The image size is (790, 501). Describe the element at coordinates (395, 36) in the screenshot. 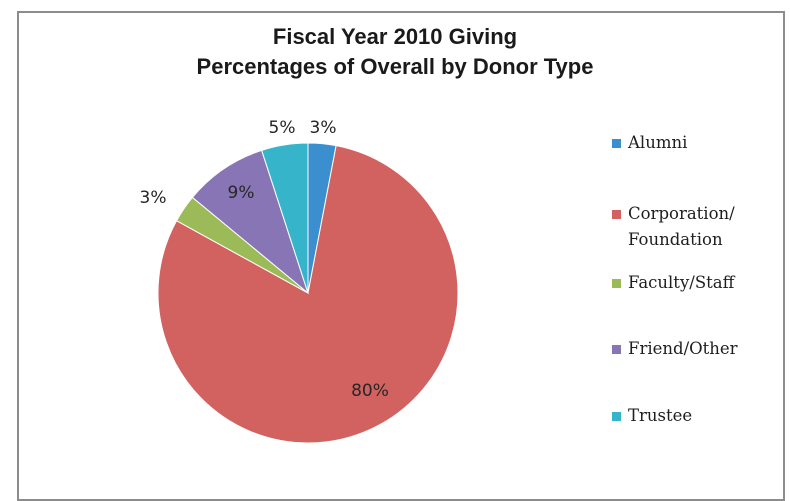

I see `chart-title-line-1: Fiscal Year 2010 Giving` at that location.